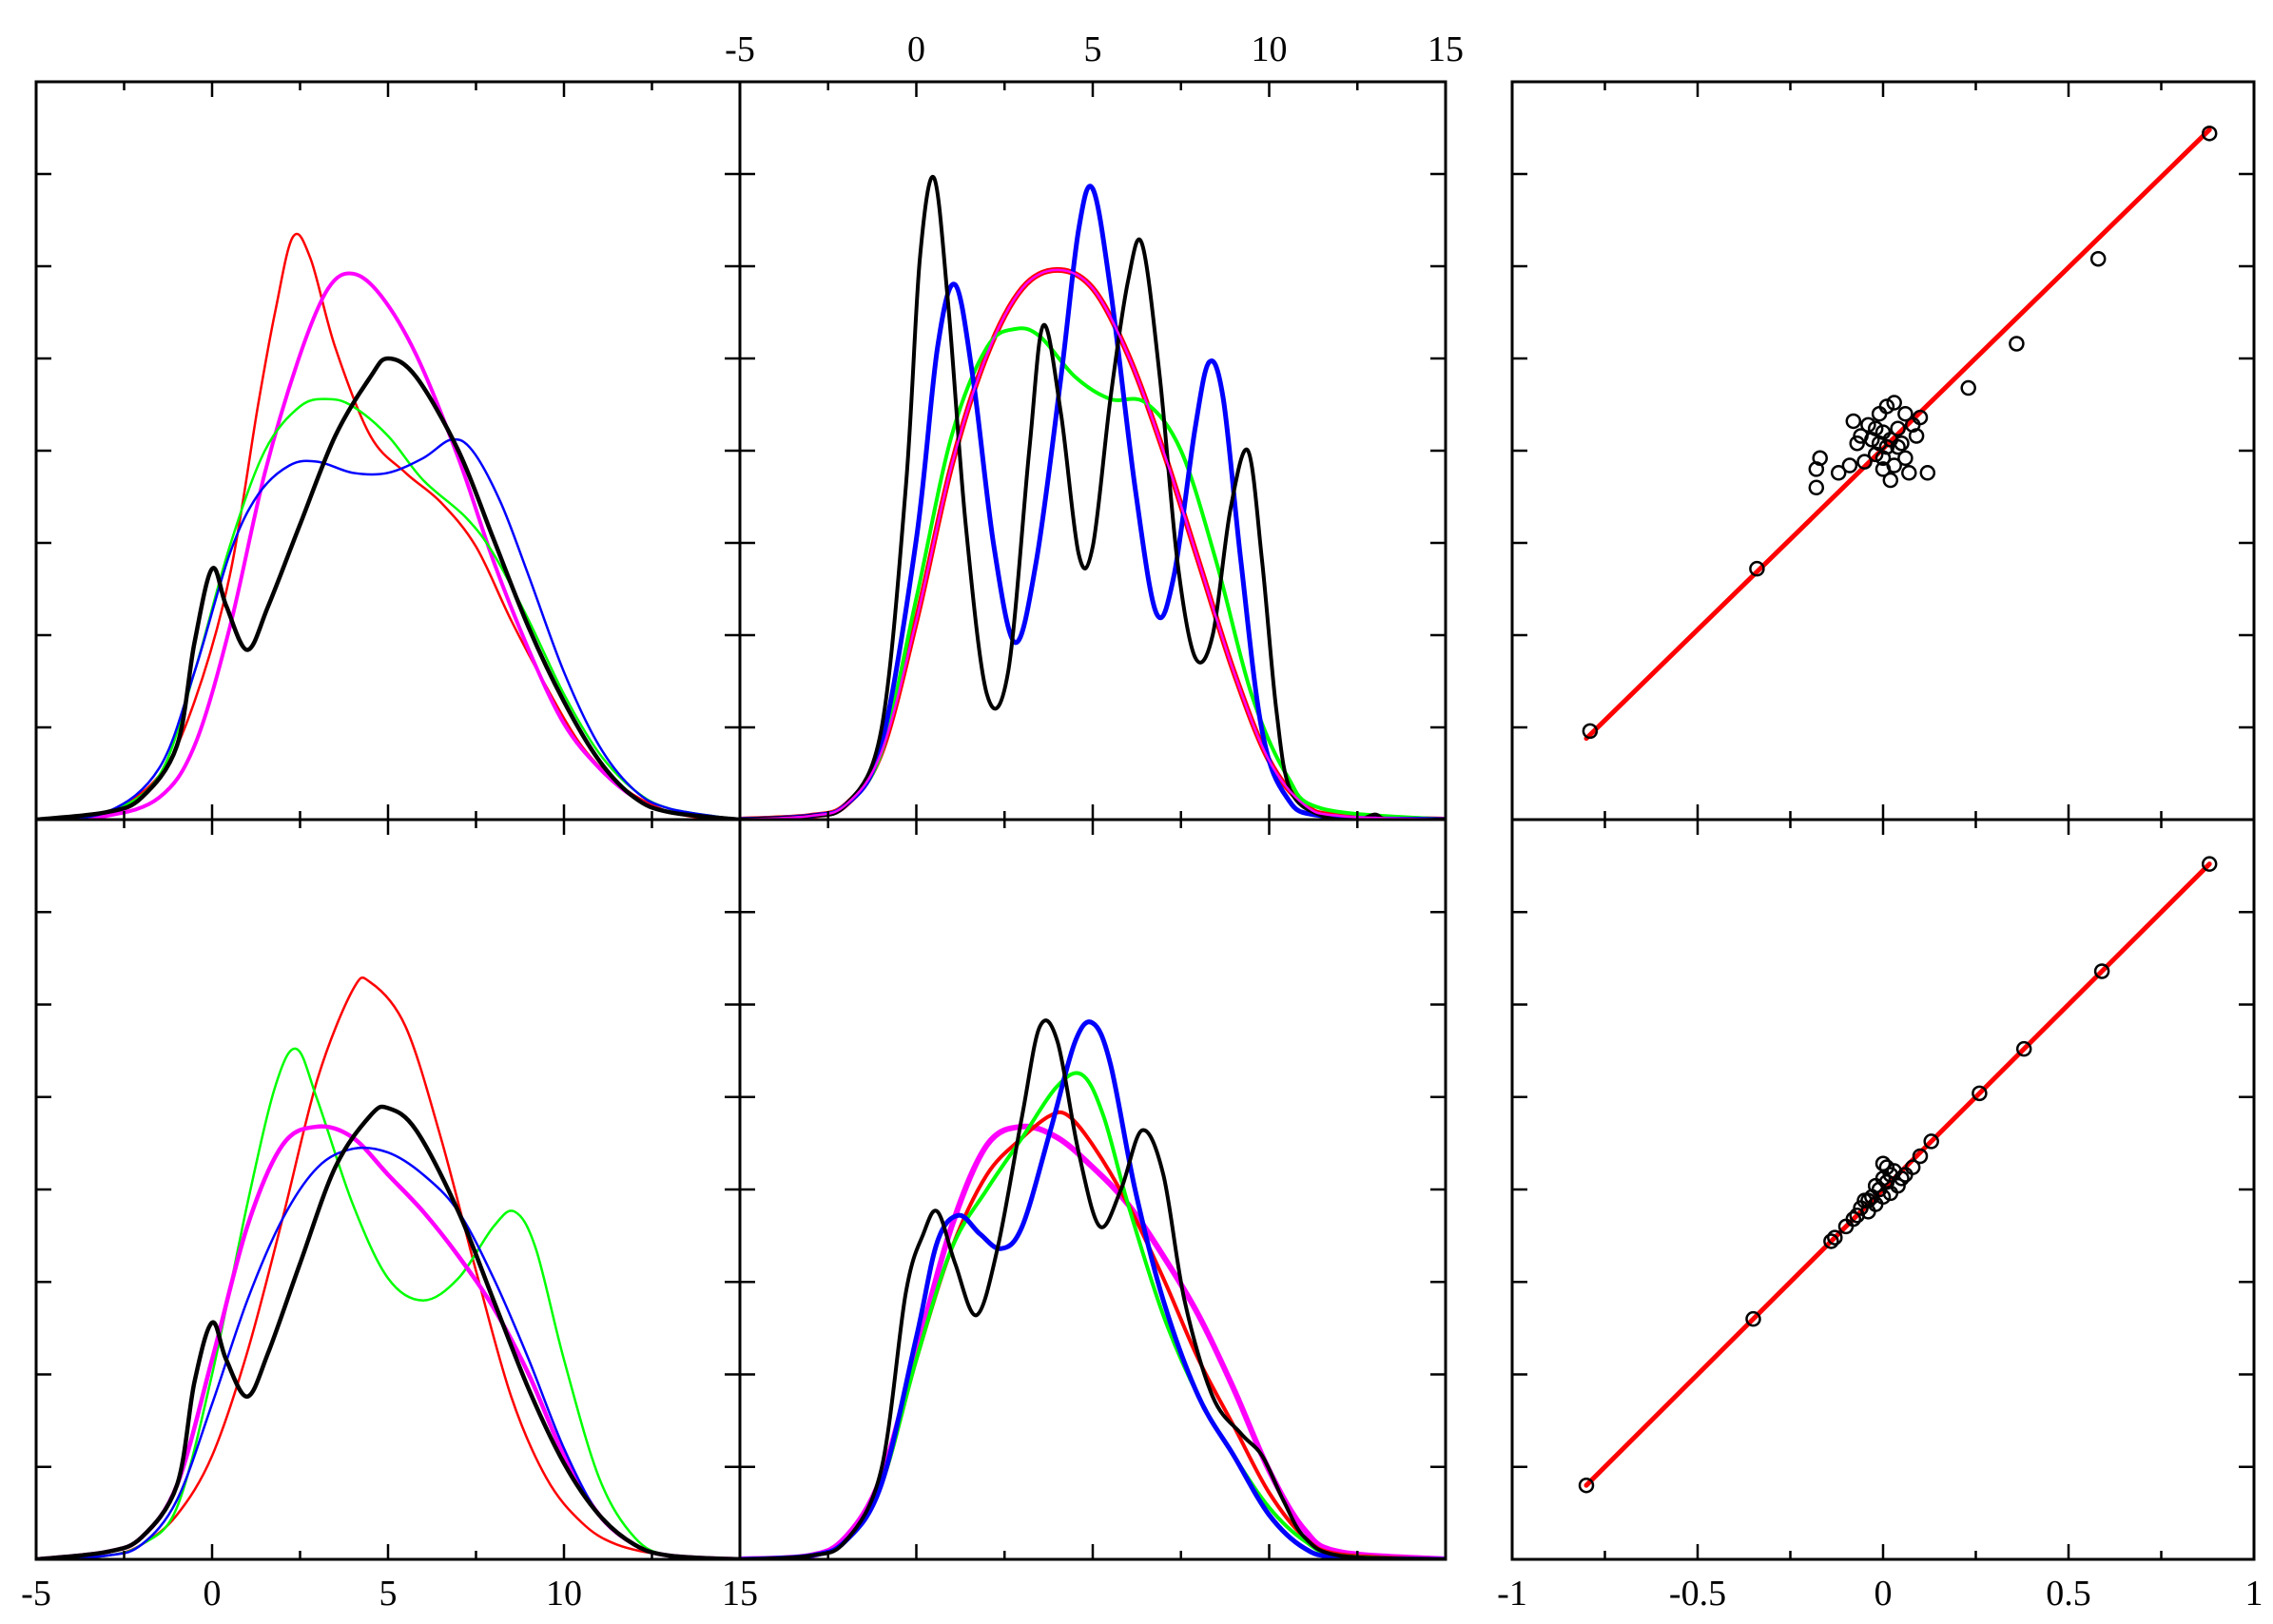 The width and height of the screenshot is (2273, 1624). Describe the element at coordinates (1697, 1594) in the screenshot. I see `x-tick-label: -0.5` at that location.